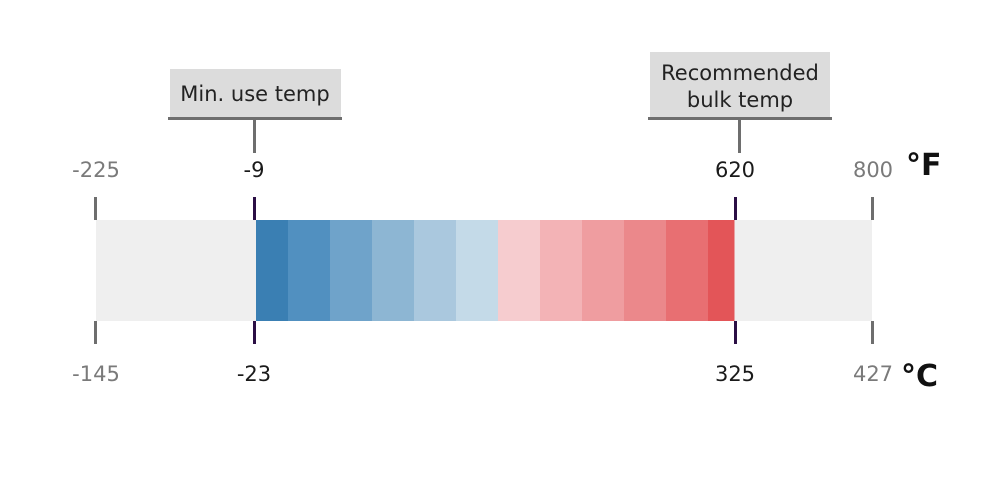 This screenshot has height=502, width=1000. Describe the element at coordinates (96, 374) in the screenshot. I see `c-tick-label-min-range: -145` at that location.